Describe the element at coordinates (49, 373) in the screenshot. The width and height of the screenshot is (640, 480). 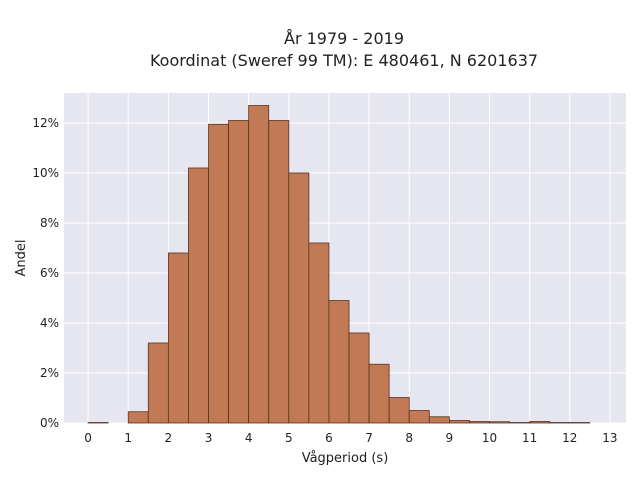
I see `y-tick-label: 2%` at that location.